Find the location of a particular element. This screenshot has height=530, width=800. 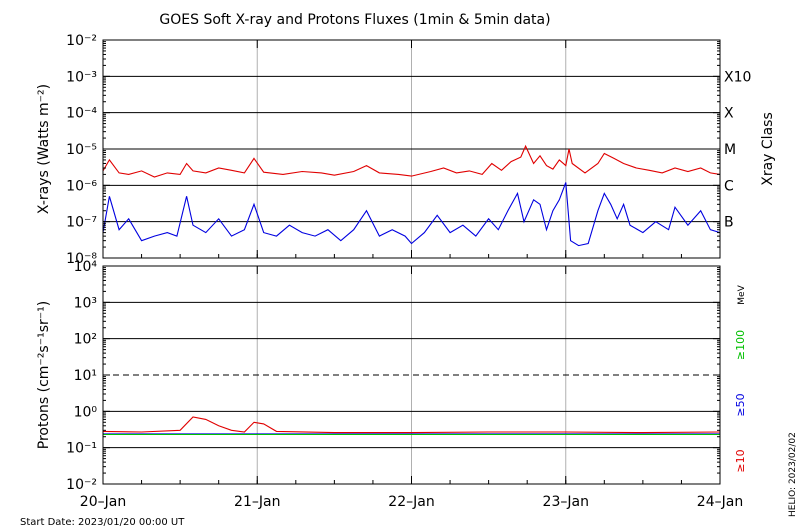

y-tick-label: 10⁻⁴ is located at coordinates (81, 114).